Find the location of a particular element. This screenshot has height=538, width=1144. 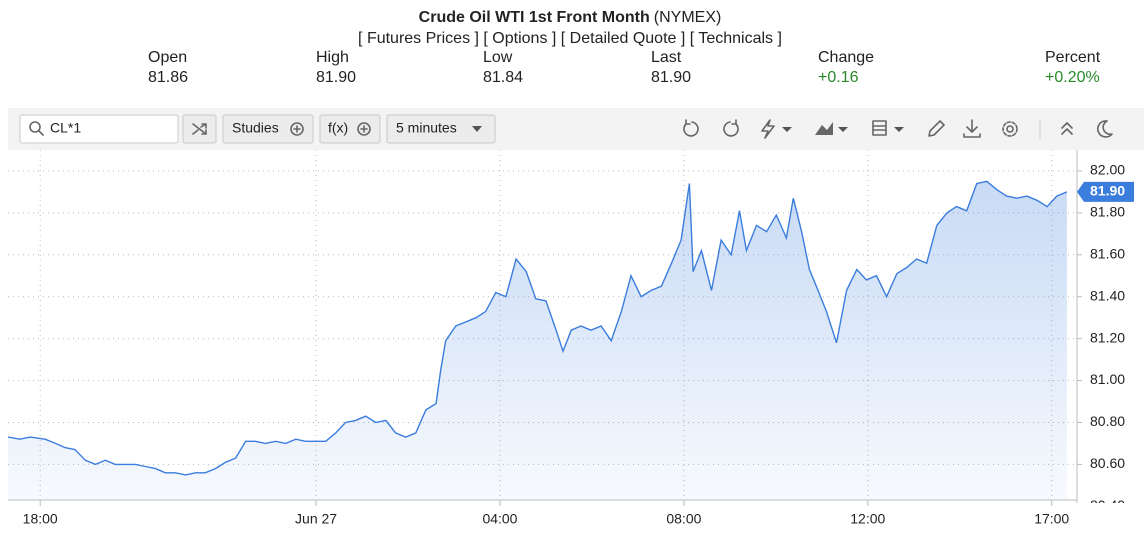

x-tick-label: 18:00 is located at coordinates (40, 519).